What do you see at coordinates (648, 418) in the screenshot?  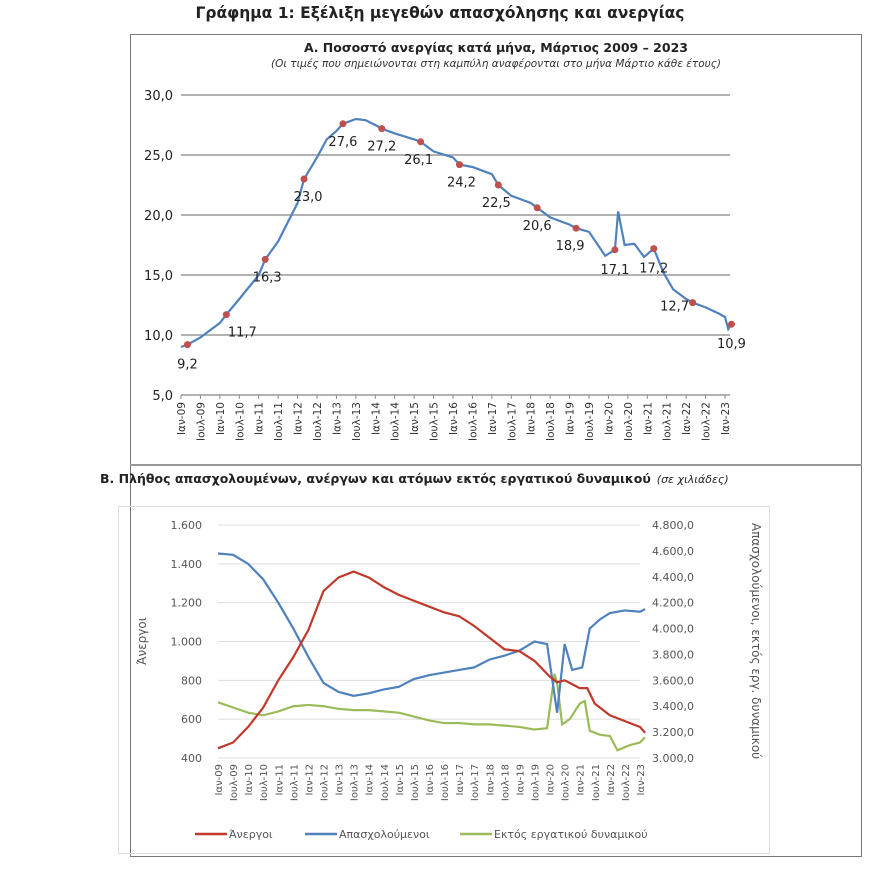 I see `x-tick-label-a: Ιαν-21` at bounding box center [648, 418].